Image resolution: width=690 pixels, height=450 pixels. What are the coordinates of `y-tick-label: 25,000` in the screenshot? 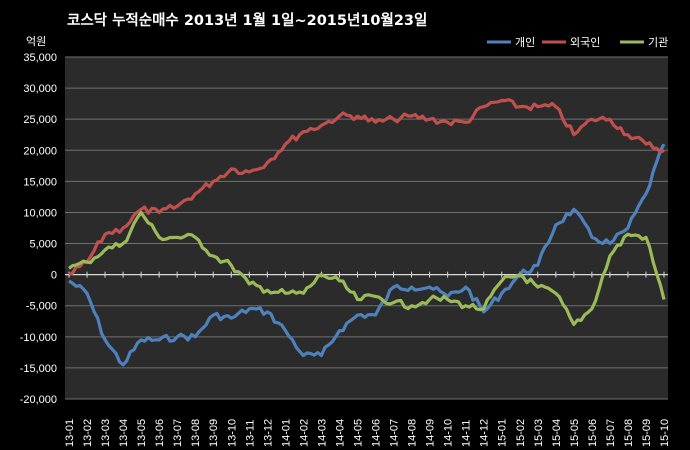 It's located at (40, 120).